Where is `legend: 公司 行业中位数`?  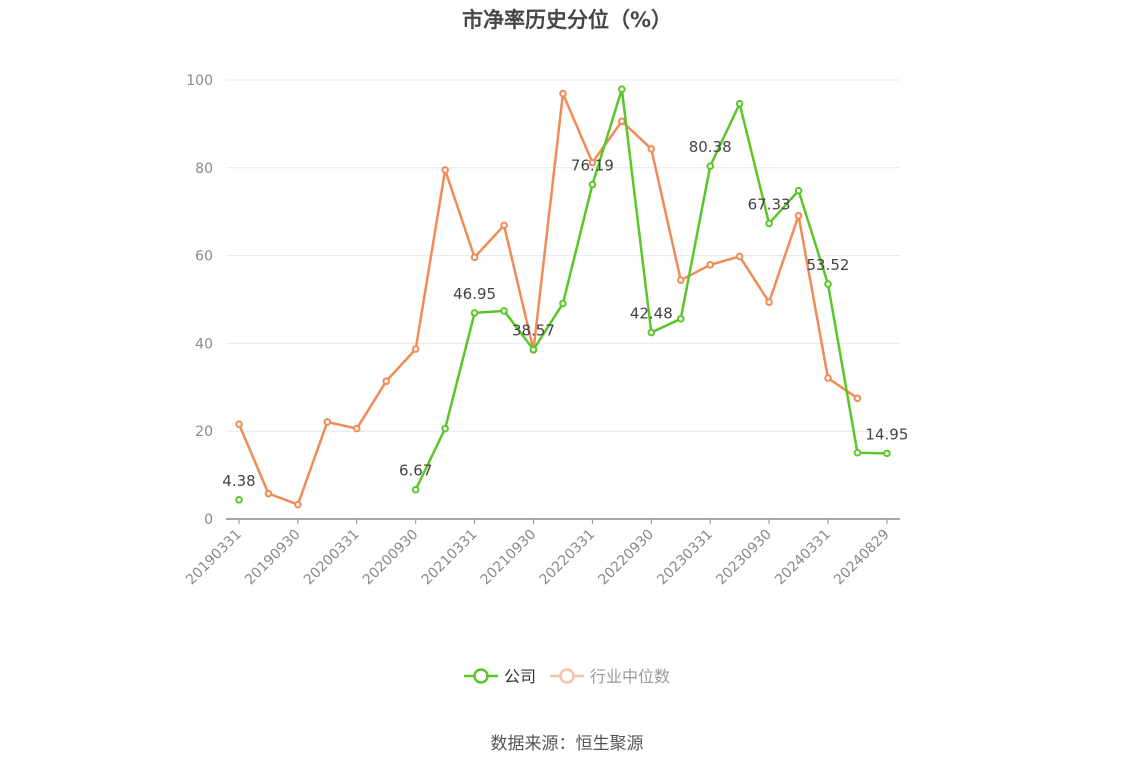
legend: 公司 行业中位数 is located at coordinates (567, 676).